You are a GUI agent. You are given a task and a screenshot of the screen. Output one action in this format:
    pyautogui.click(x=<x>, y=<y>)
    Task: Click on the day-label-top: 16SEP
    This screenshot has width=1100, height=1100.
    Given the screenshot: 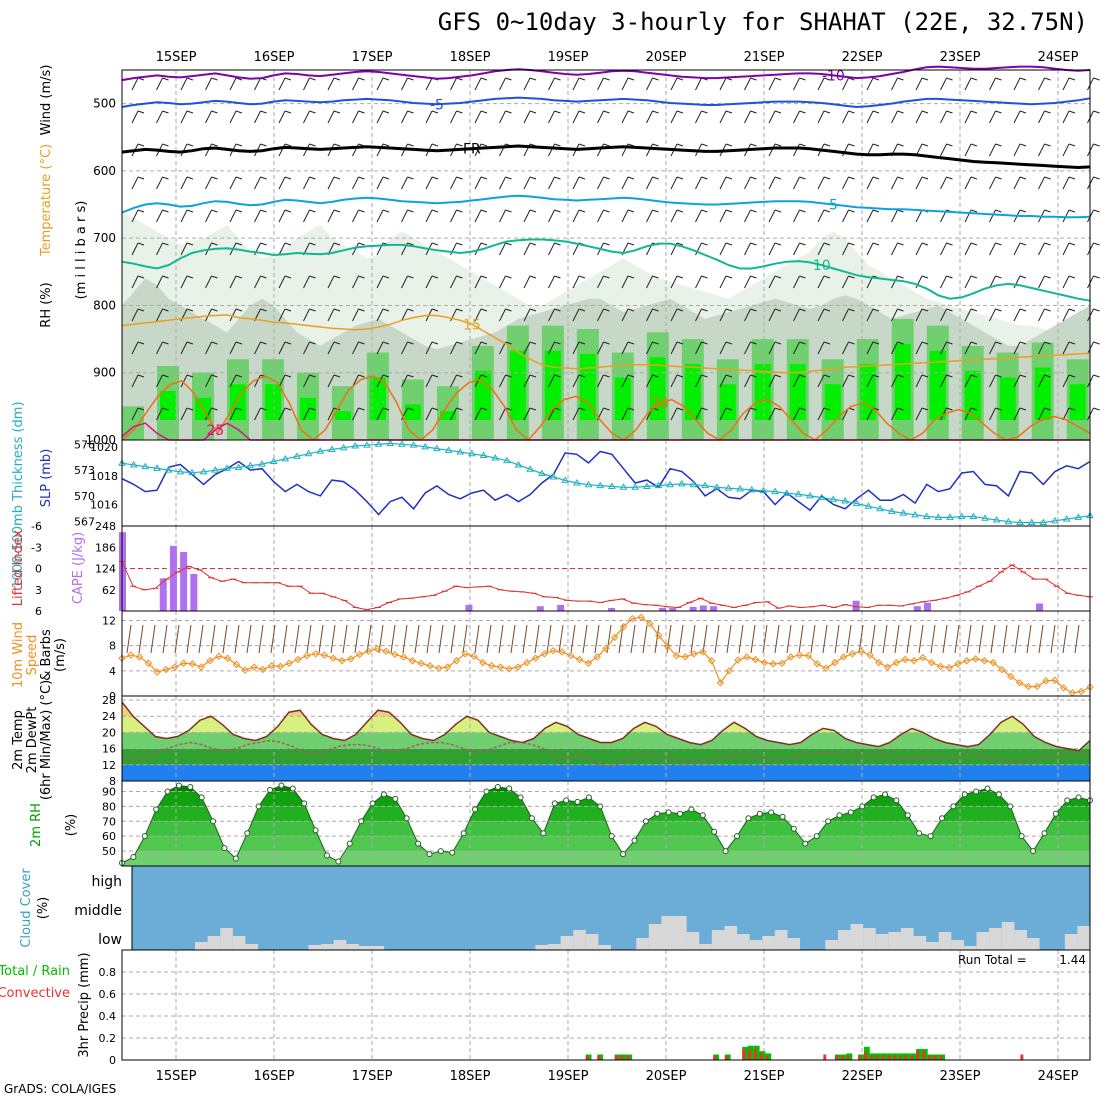 What is the action you would take?
    pyautogui.click(x=274, y=57)
    